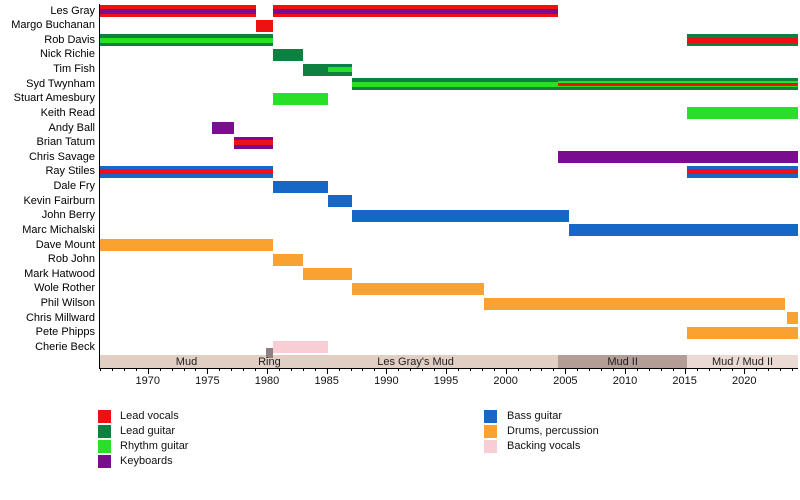  What do you see at coordinates (58, 229) in the screenshot?
I see `member-label: Marc Michalski` at bounding box center [58, 229].